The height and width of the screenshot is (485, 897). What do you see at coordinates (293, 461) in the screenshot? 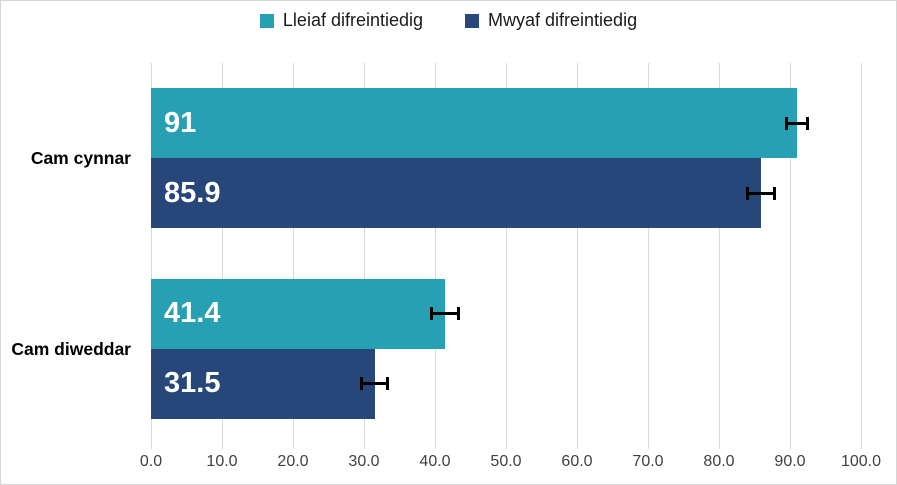
I see `x-axis-tick-label: 20.0` at bounding box center [293, 461].